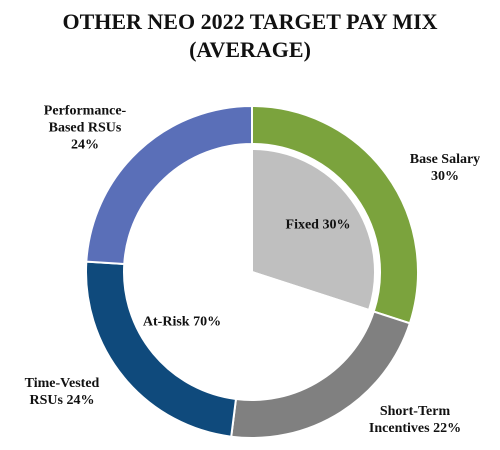  What do you see at coordinates (445, 168) in the screenshot?
I see `slice-label: Base Salary 30%` at bounding box center [445, 168].